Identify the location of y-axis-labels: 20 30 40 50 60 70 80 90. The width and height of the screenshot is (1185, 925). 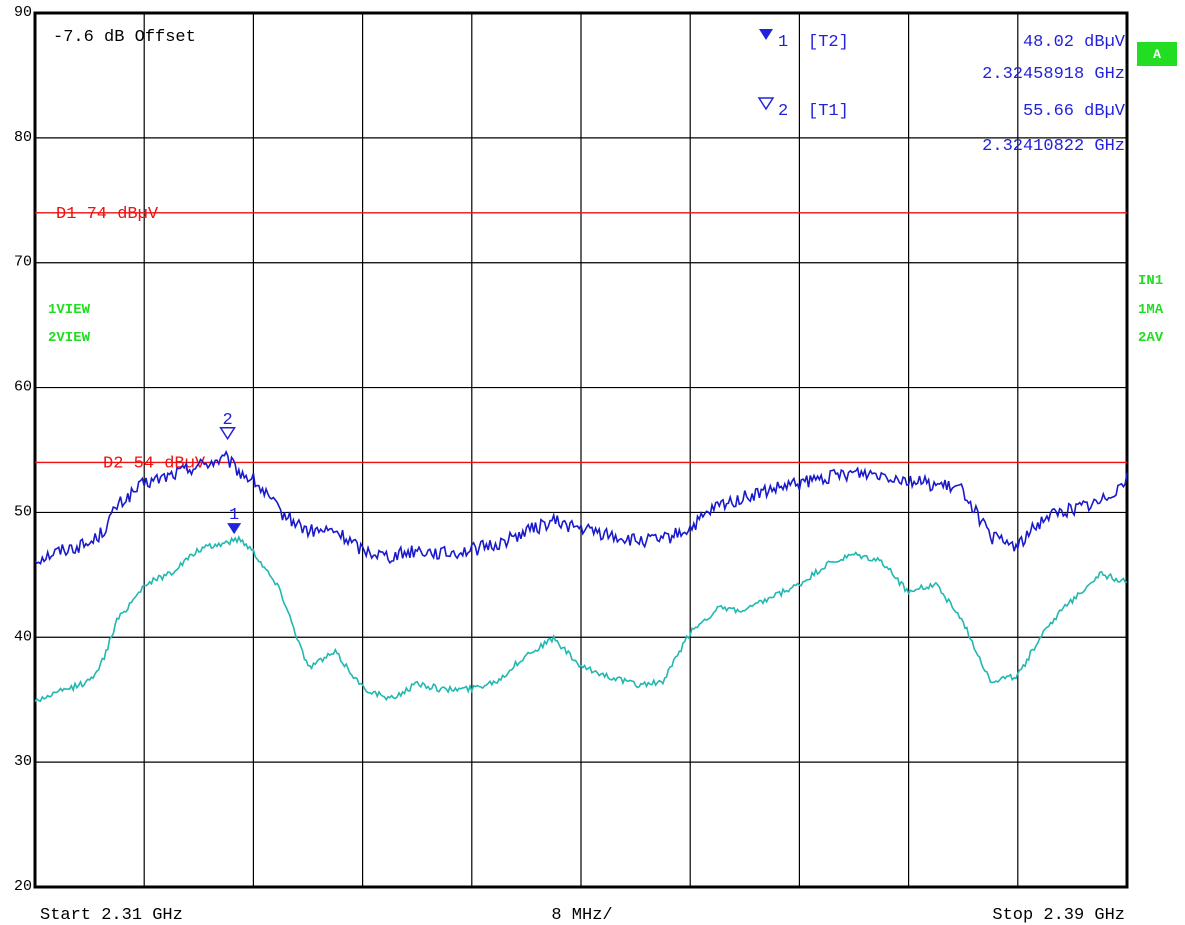
(23, 449).